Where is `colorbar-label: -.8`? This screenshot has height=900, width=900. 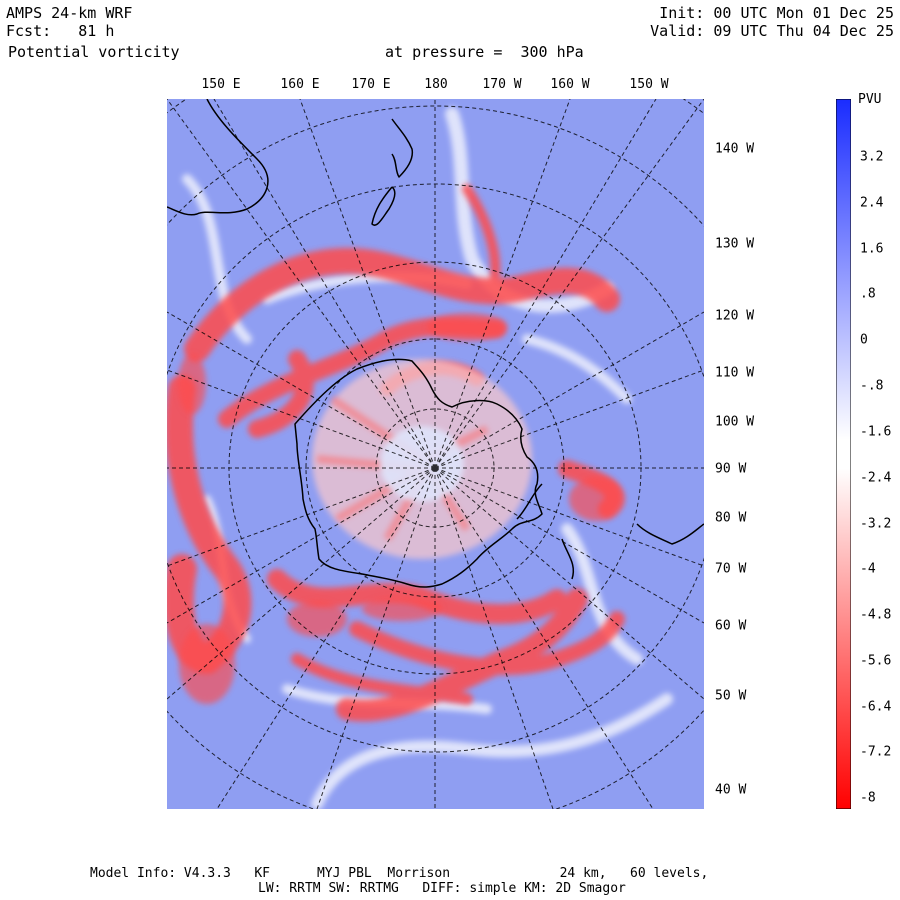 colorbar-label: -.8 is located at coordinates (872, 386).